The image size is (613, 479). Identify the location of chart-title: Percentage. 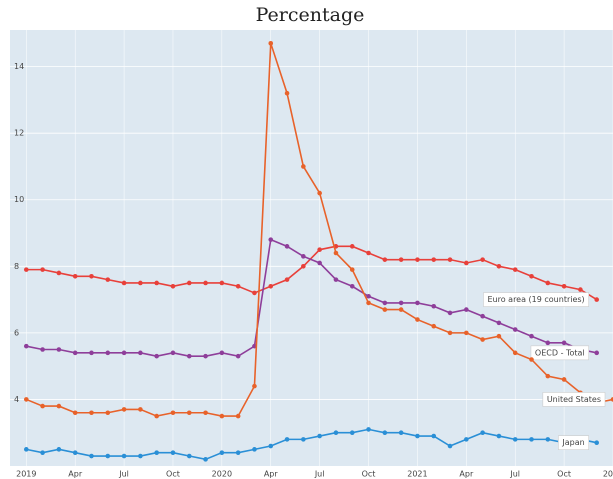
(310, 15).